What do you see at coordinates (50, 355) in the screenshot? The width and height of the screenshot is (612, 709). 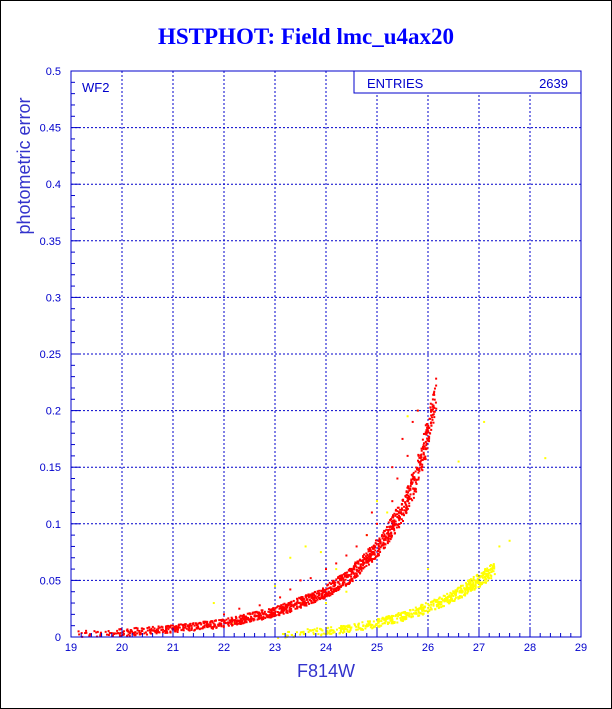 I see `y-tick-label: 0.25` at bounding box center [50, 355].